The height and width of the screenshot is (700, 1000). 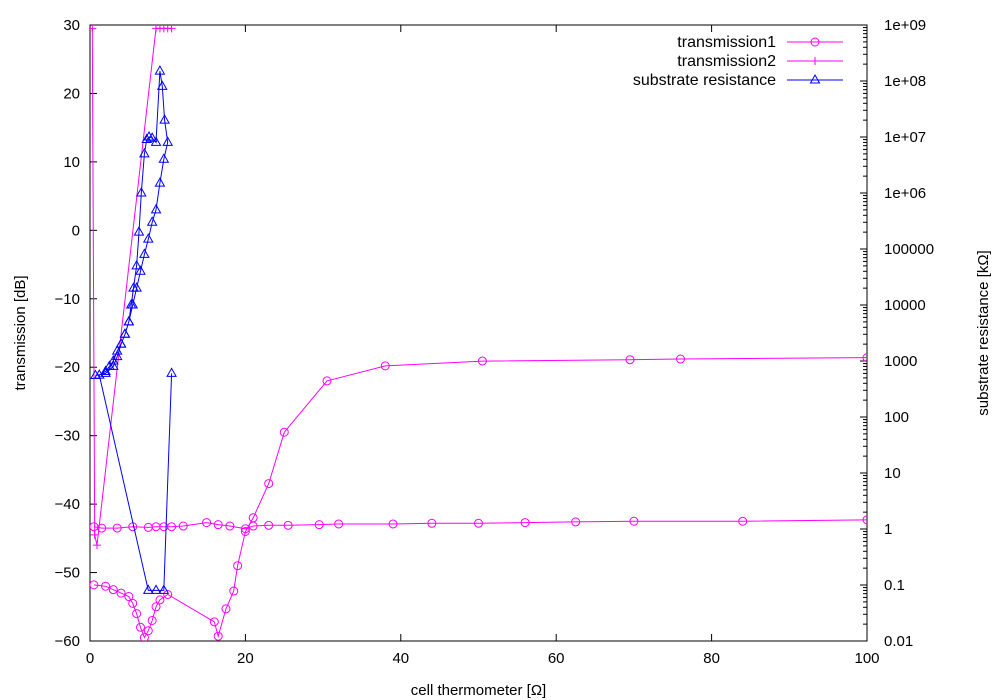 What do you see at coordinates (556, 658) in the screenshot?
I see `x-tick-label: 60` at bounding box center [556, 658].